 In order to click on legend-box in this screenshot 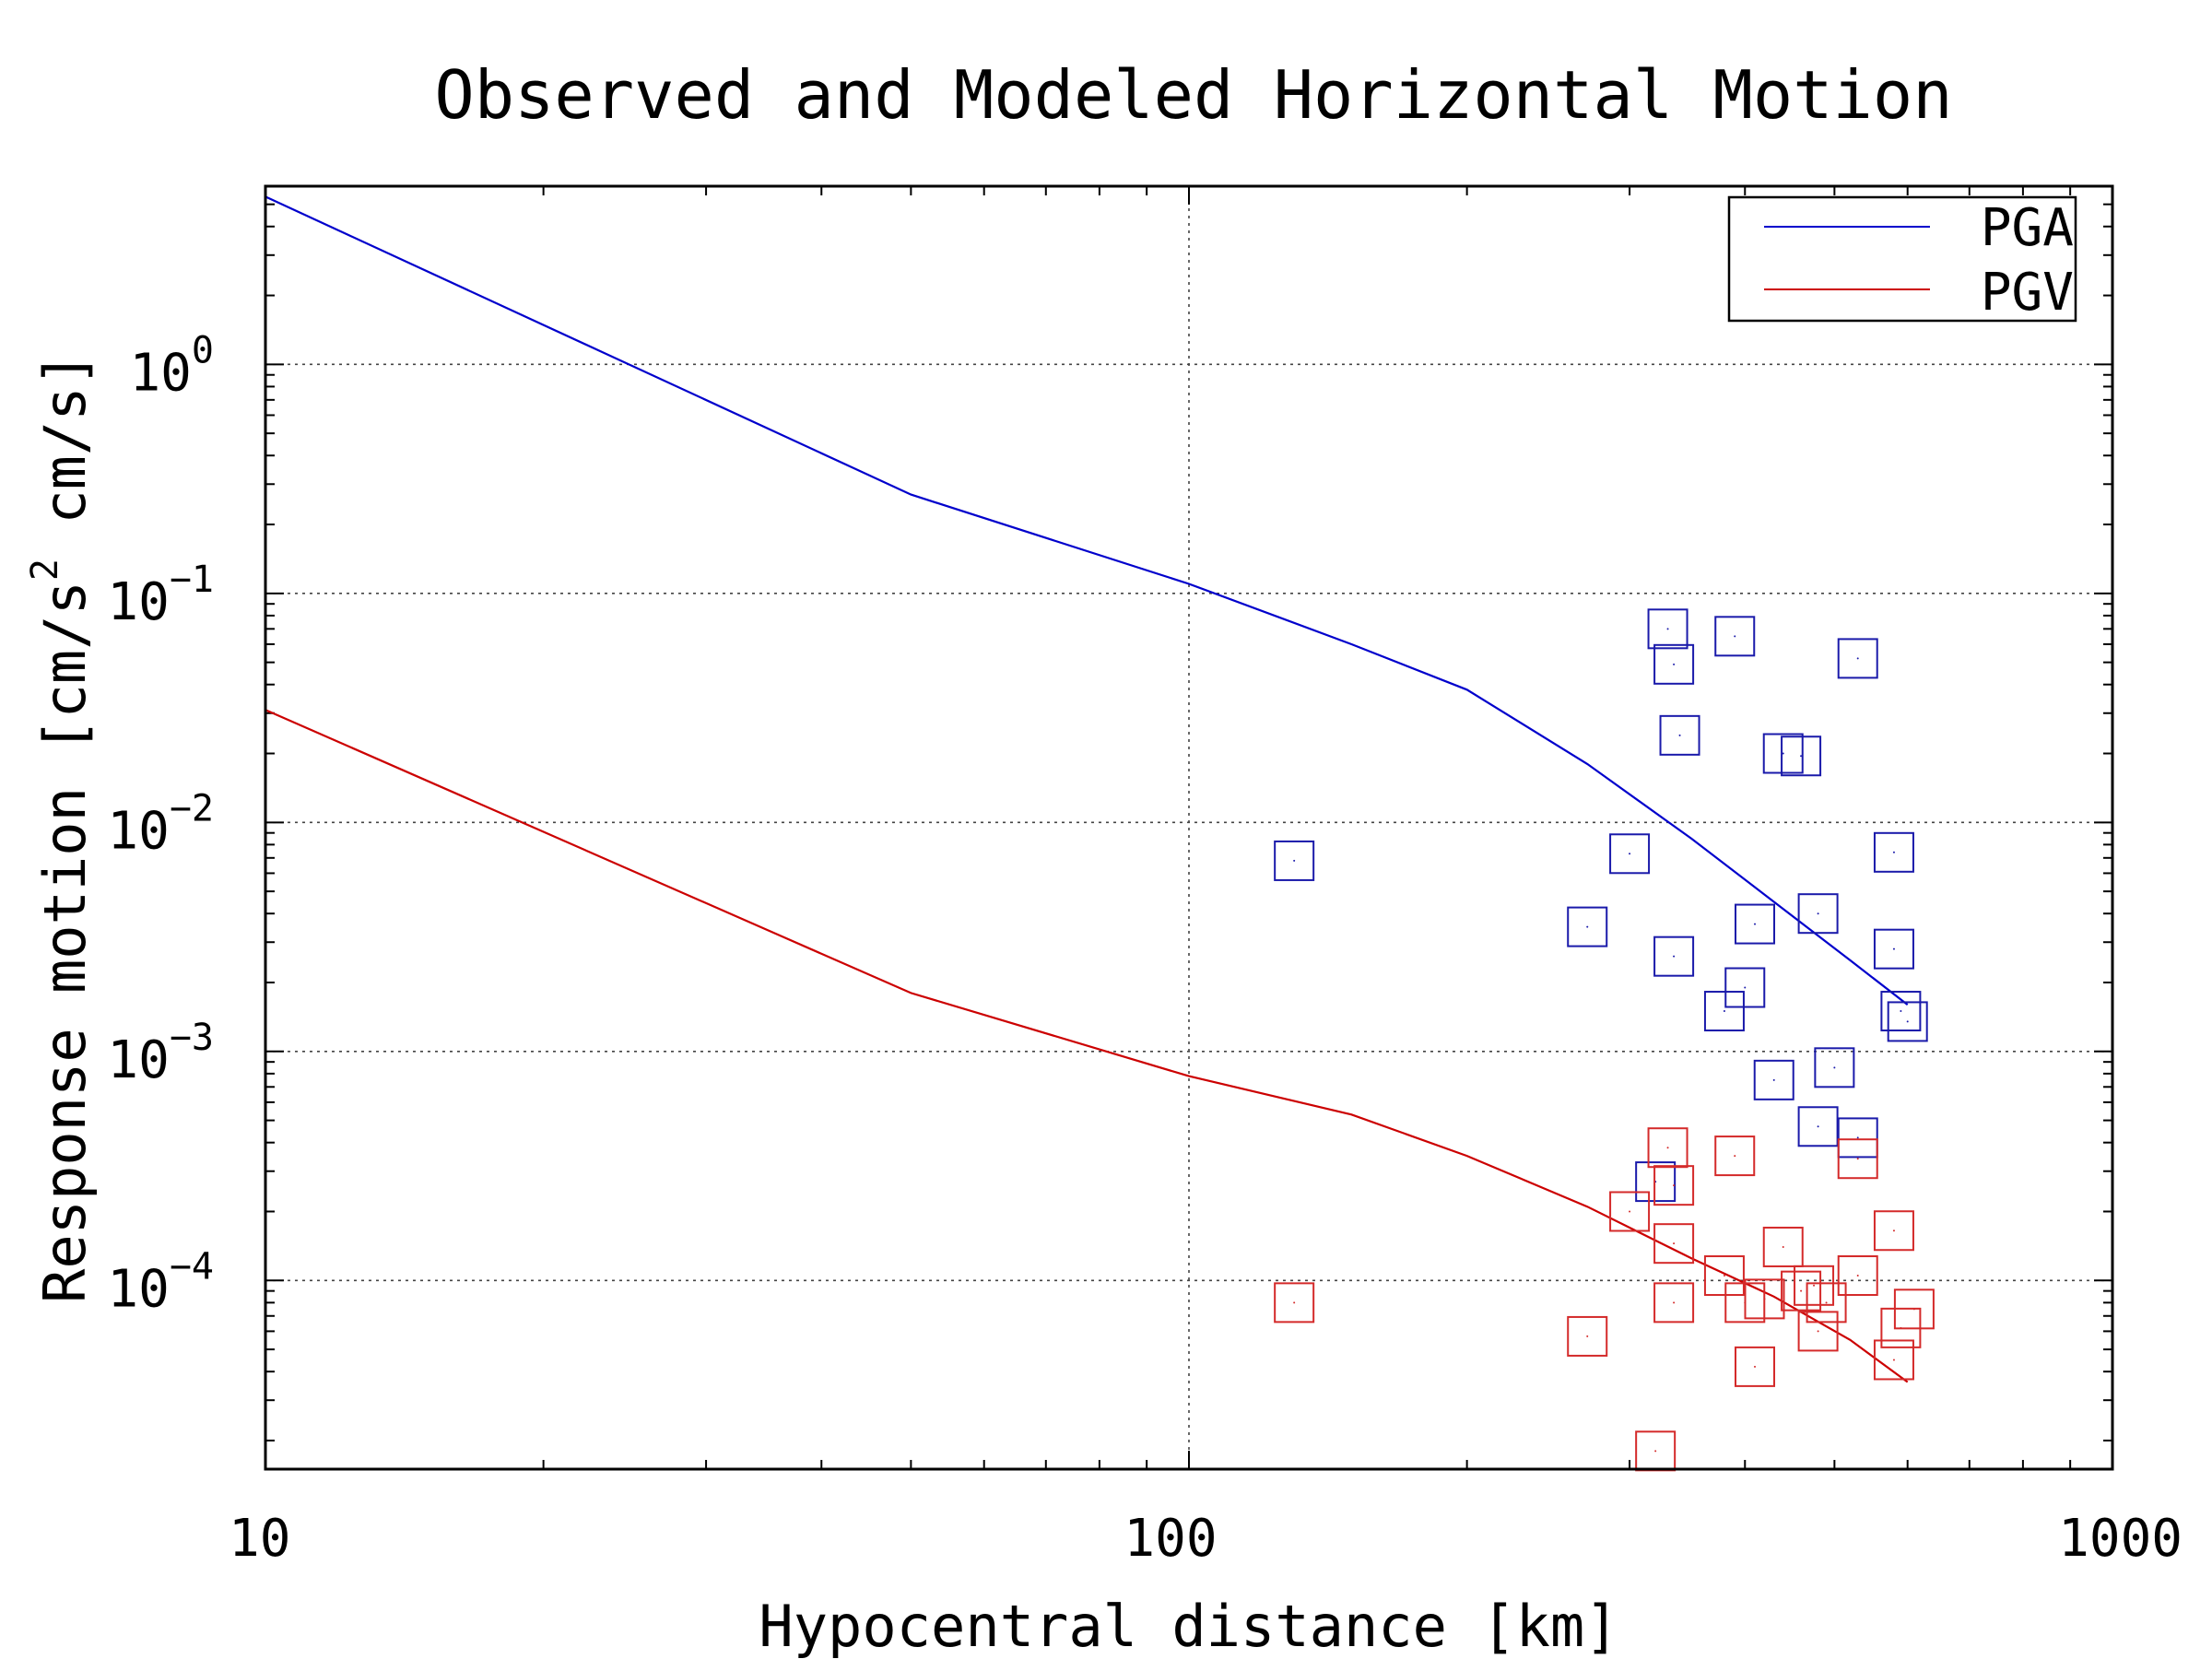, I will do `click(1902, 259)`.